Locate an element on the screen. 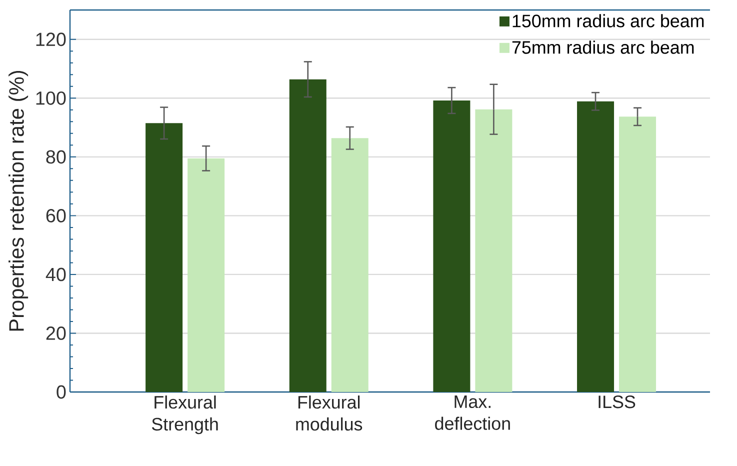 The image size is (737, 466). x-tick-label: Max. deflection is located at coordinates (472, 413).